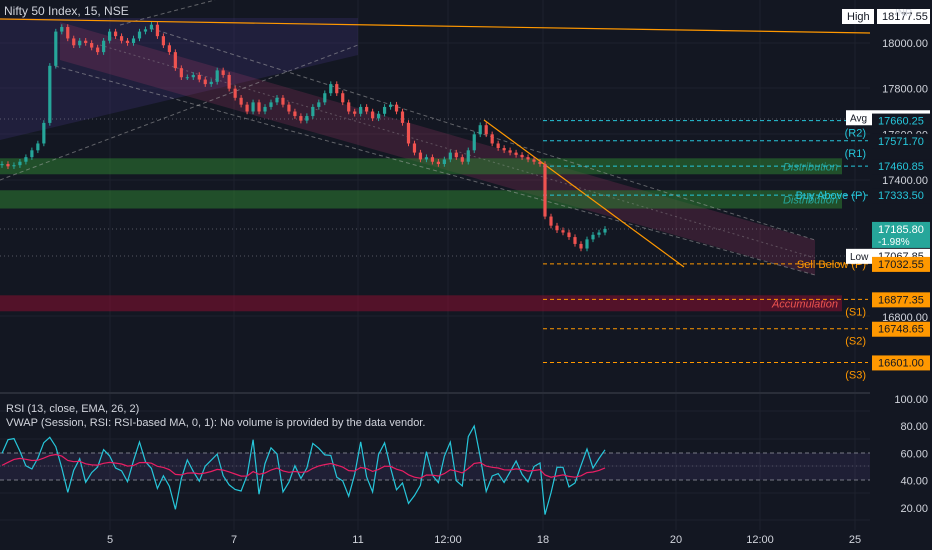 The height and width of the screenshot is (550, 932). What do you see at coordinates (760, 540) in the screenshot?
I see `time-tick-label: 12:00` at bounding box center [760, 540].